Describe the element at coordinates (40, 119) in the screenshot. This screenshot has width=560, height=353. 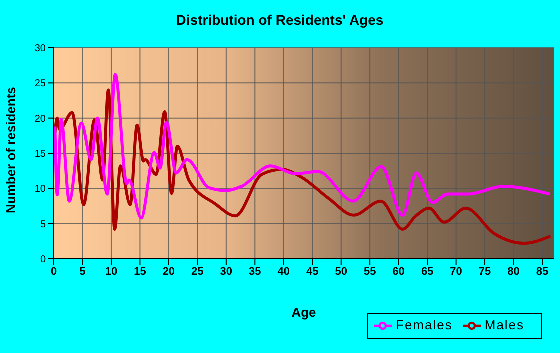
I see `y-tick-label: 20` at that location.